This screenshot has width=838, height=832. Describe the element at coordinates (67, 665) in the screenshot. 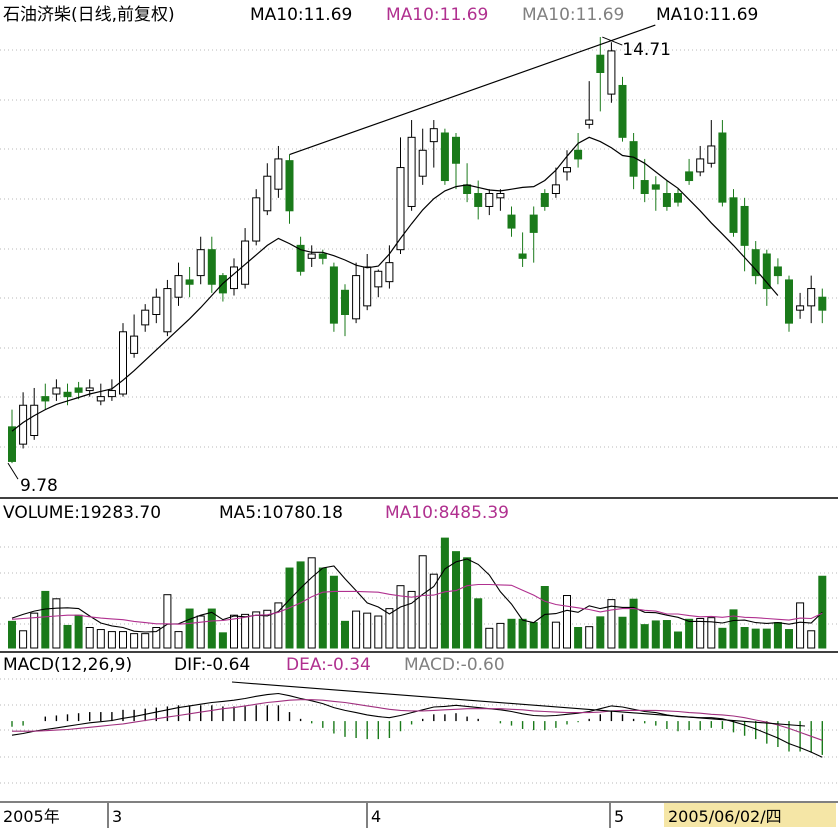

I see `macd-params-label: MACD(12,26,9)` at that location.